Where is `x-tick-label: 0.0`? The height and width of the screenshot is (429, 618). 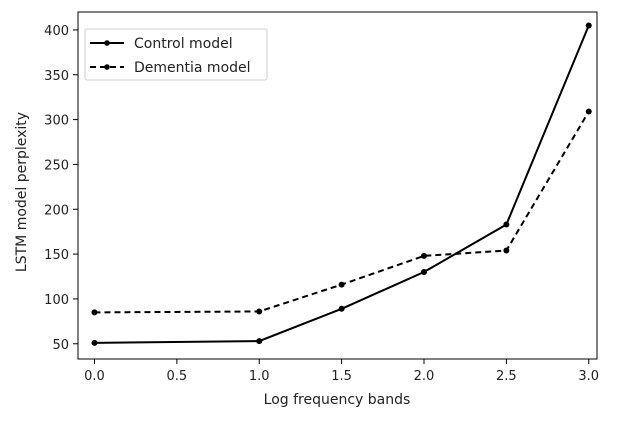
x-tick-label: 0.0 is located at coordinates (94, 376).